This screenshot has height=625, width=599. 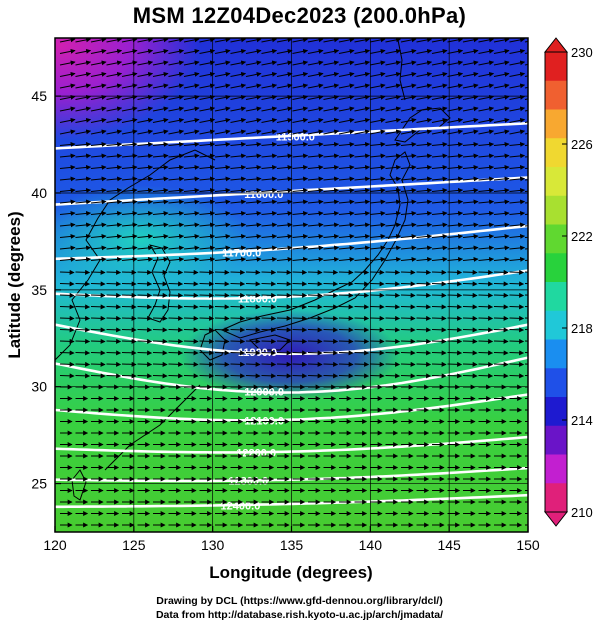 What do you see at coordinates (152, 427) in the screenshot?
I see `coast-ryukyu` at bounding box center [152, 427].